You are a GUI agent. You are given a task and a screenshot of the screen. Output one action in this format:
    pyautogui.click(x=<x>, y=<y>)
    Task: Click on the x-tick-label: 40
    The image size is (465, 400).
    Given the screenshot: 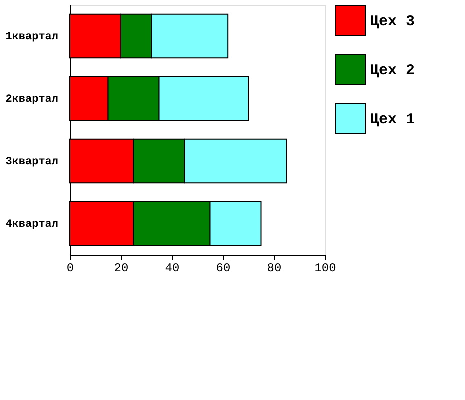 What is the action you would take?
    pyautogui.click(x=172, y=269)
    